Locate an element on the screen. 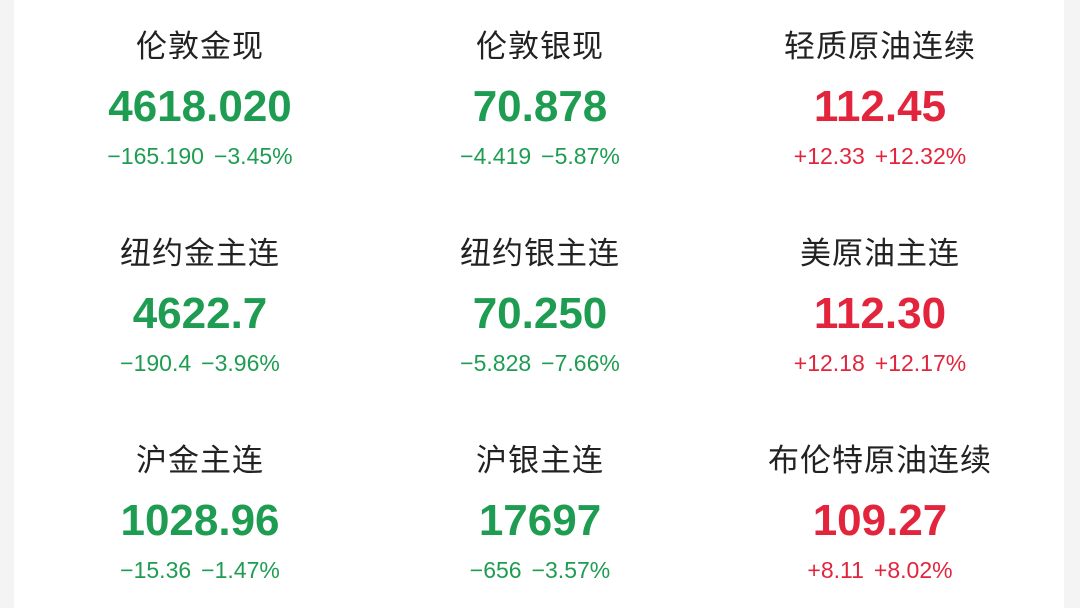 This screenshot has height=608, width=1080. quote-price: 112.45 is located at coordinates (880, 106).